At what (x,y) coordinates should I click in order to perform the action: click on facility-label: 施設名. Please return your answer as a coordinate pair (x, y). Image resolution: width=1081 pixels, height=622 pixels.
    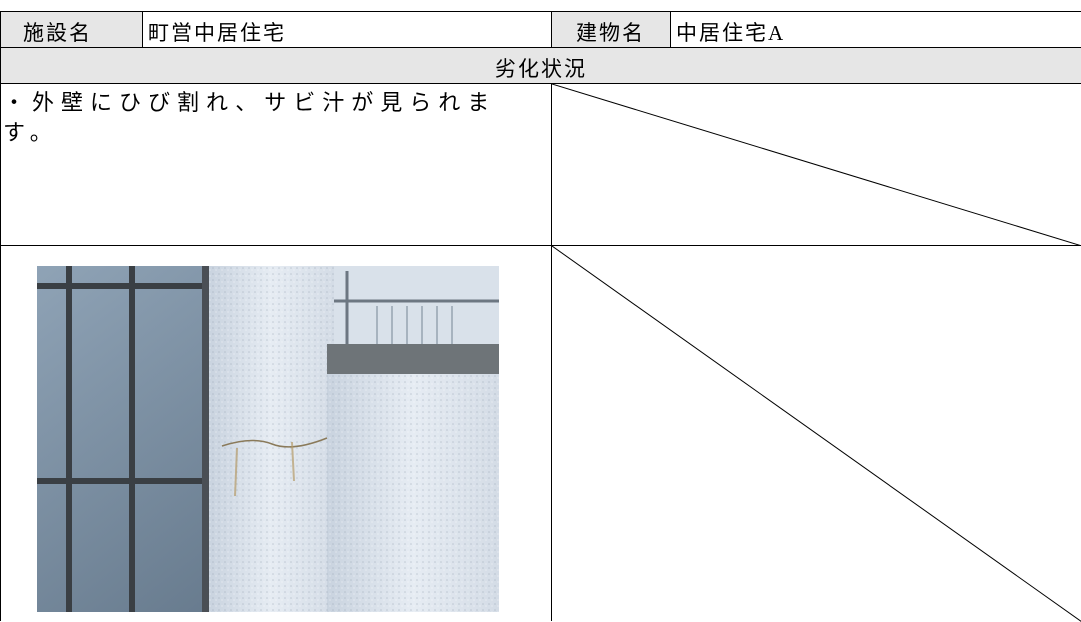
    Looking at the image, I should click on (57, 33).